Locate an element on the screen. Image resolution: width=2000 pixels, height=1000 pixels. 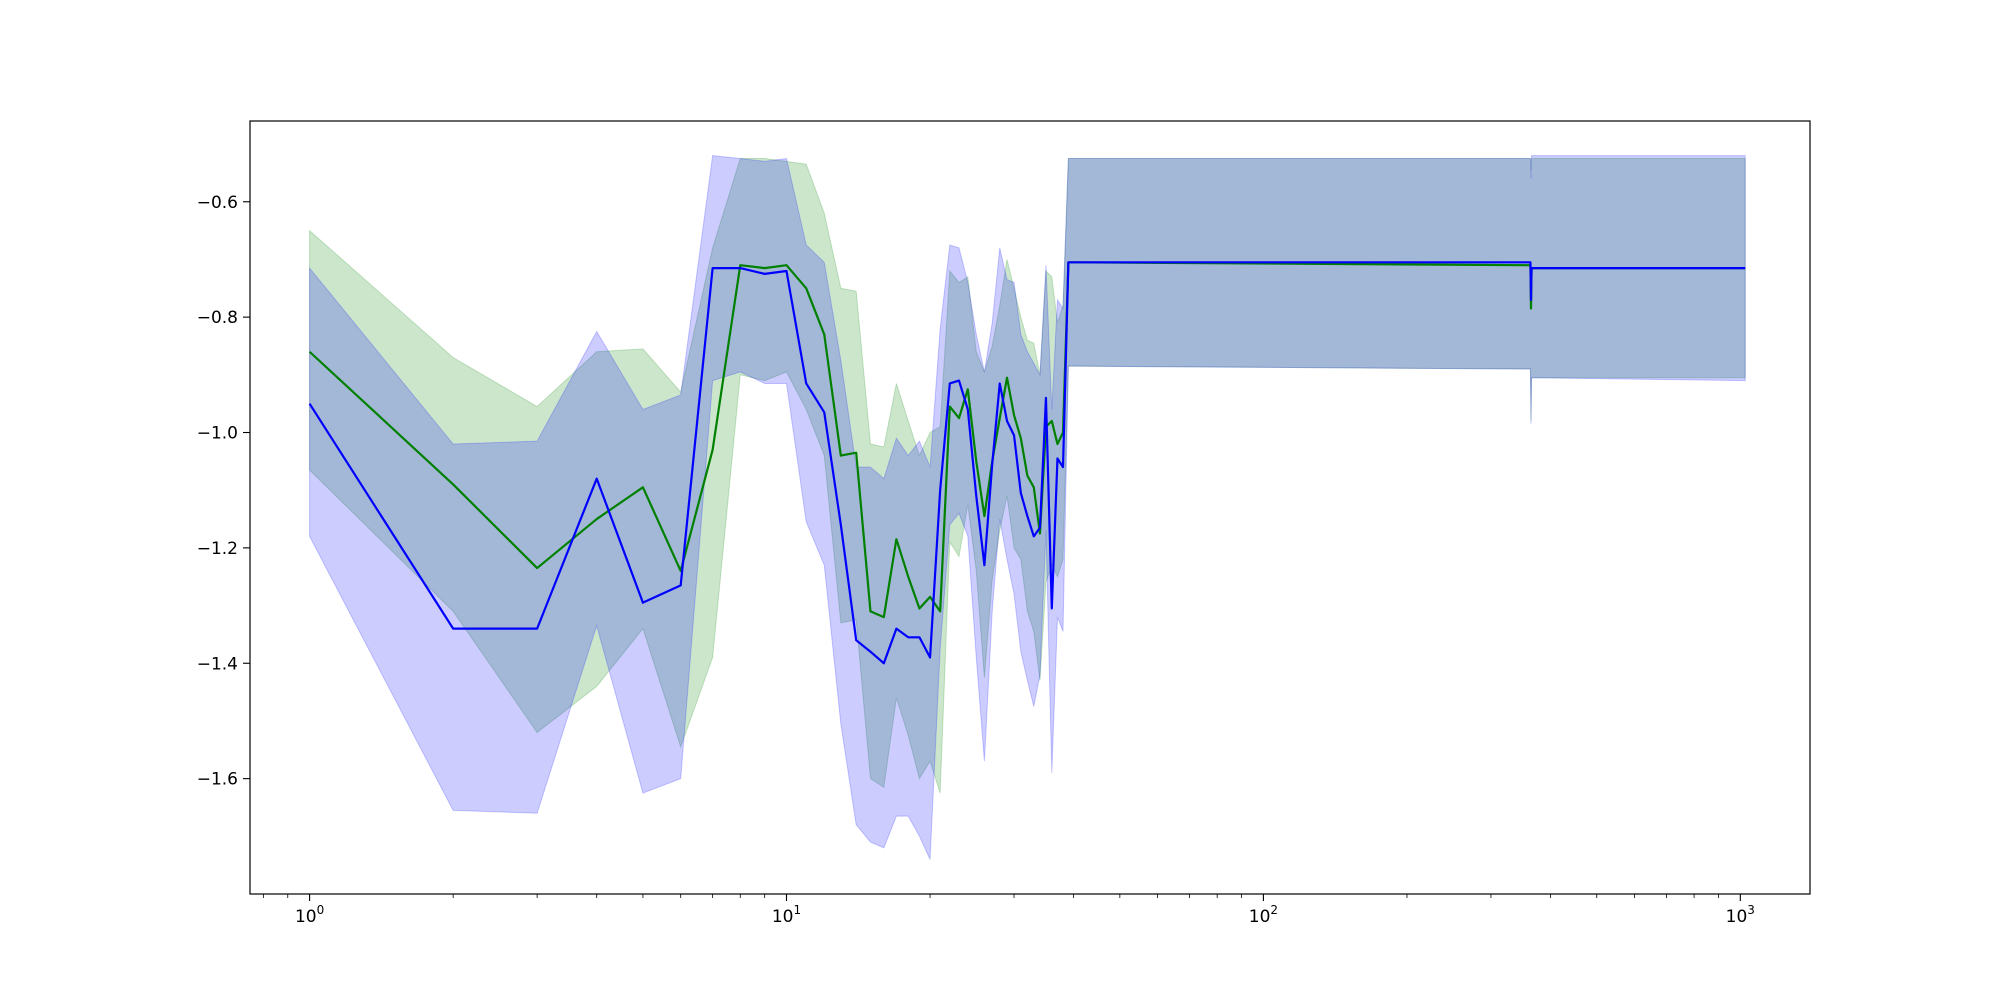
y-tick-label: −0.8 is located at coordinates (217, 318).